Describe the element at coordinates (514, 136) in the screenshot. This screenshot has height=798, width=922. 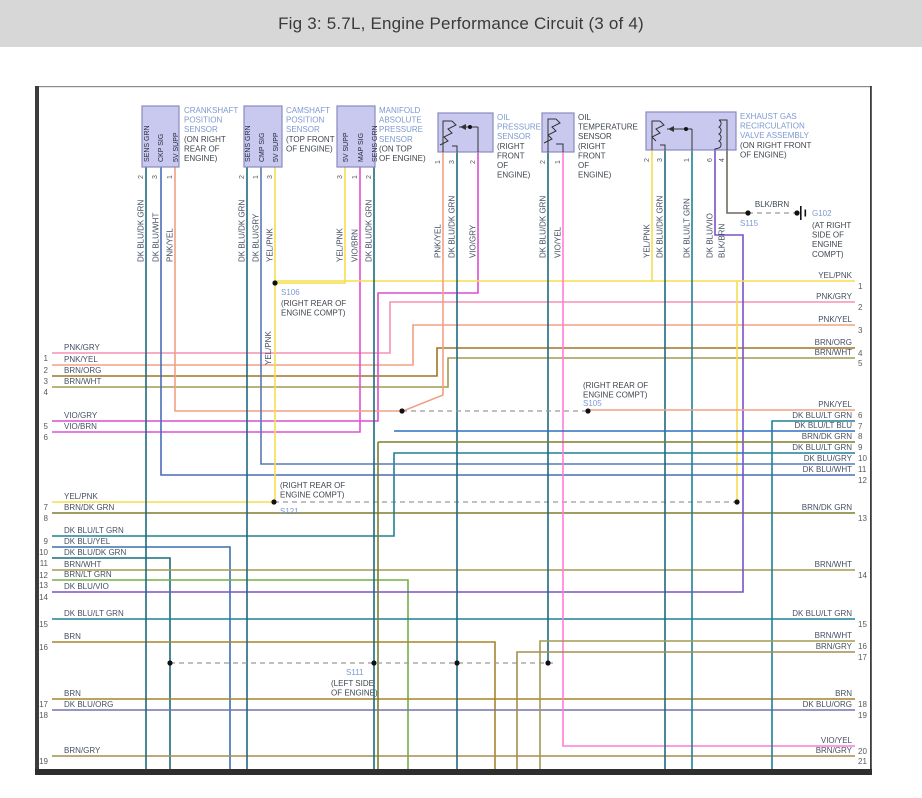
I see `connector-name: SENSOR` at that location.